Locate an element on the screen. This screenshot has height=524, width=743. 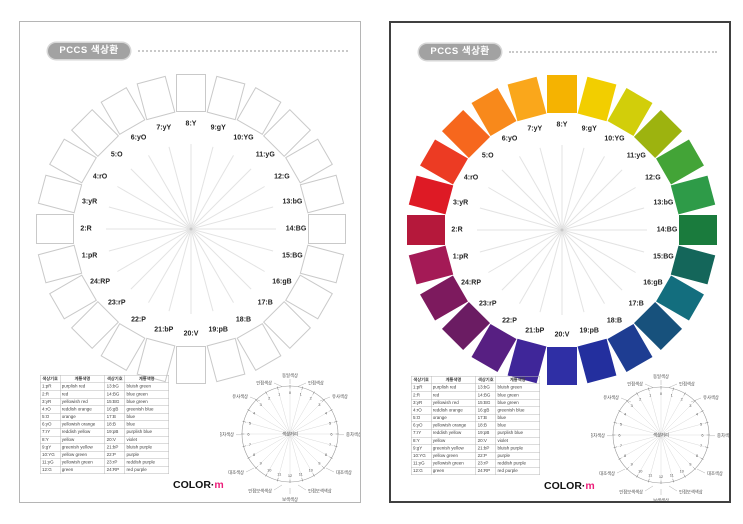
hue-label-19-pB: 19:pB is located at coordinates (218, 330).